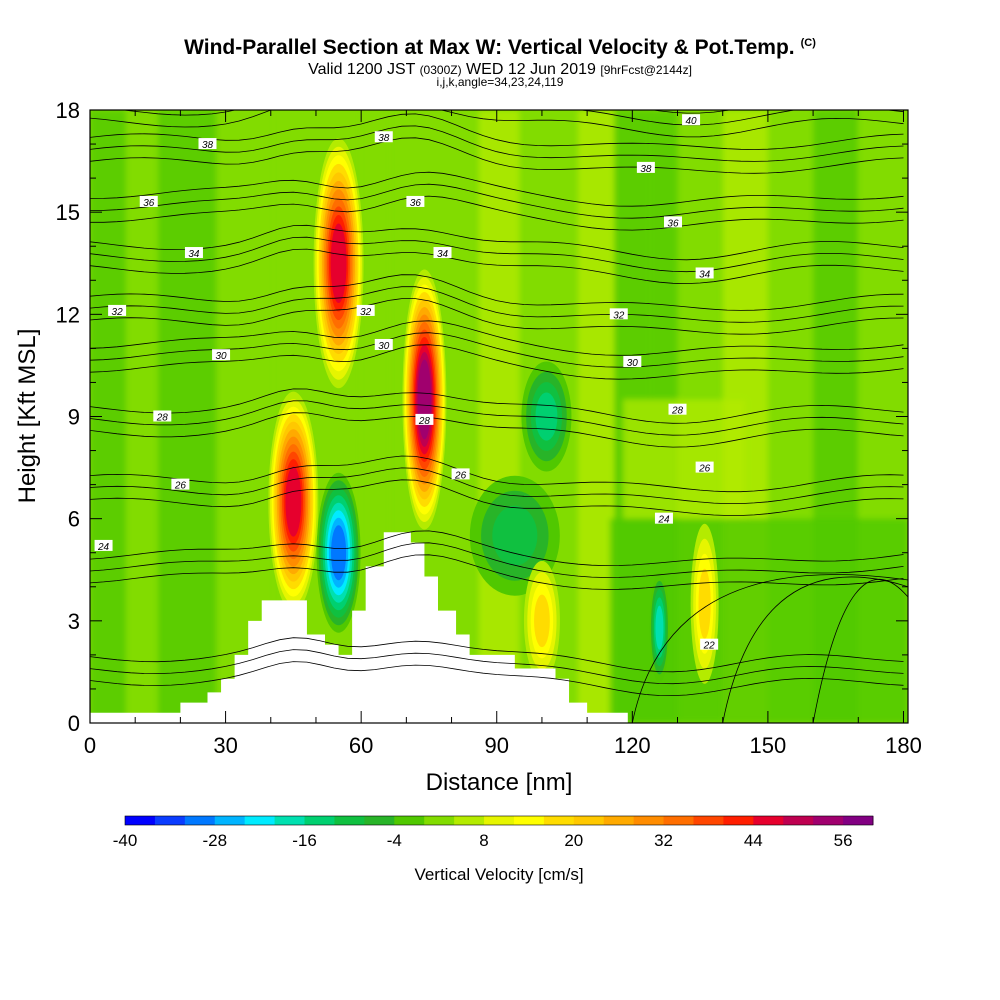 The image size is (1000, 1000). Describe the element at coordinates (753, 840) in the screenshot. I see `colorbar-tick-label: 44` at that location.